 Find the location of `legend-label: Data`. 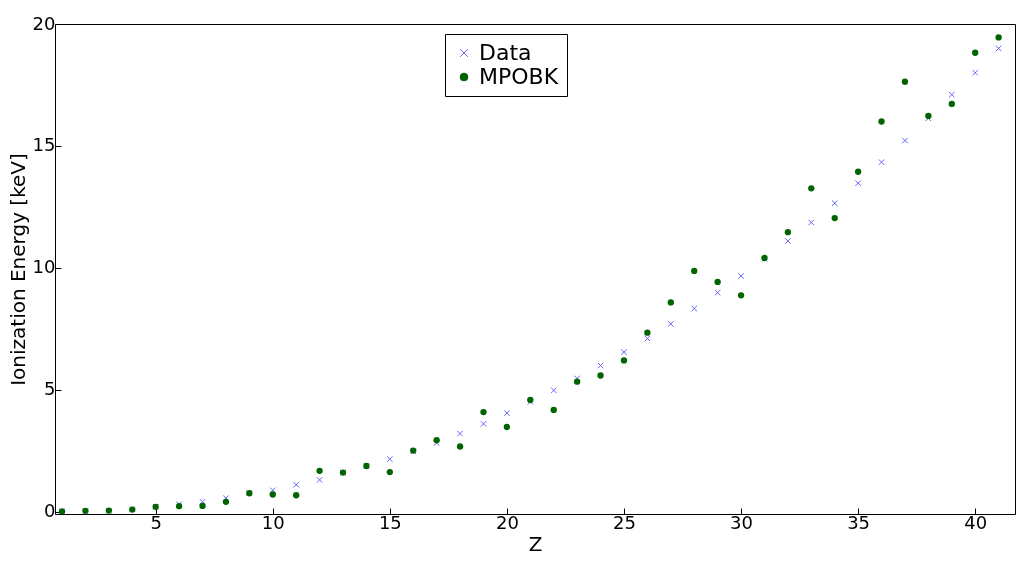

legend-label: Data is located at coordinates (505, 52).